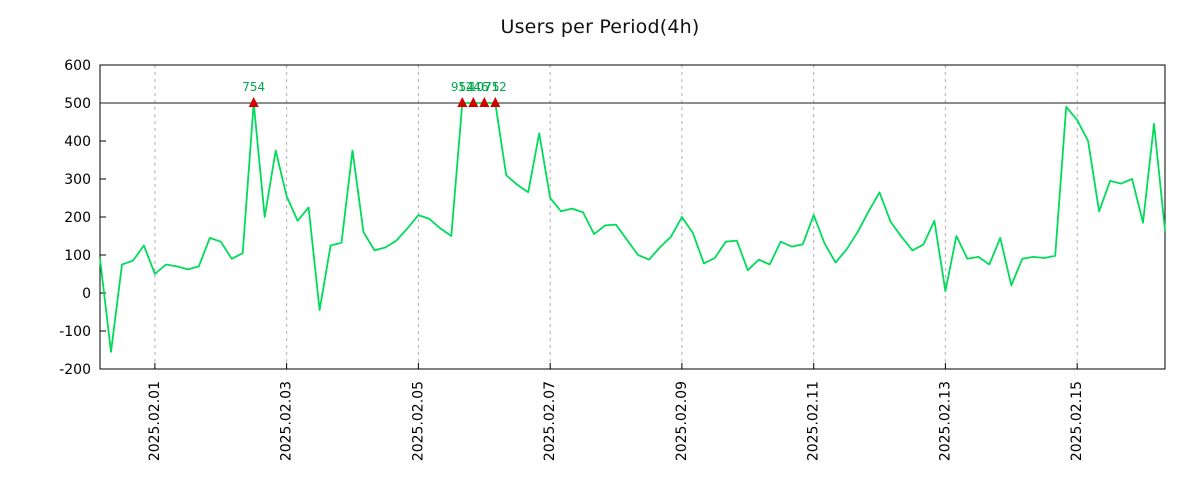 This screenshot has width=1200, height=500. Describe the element at coordinates (77, 256) in the screenshot. I see `y-tick-label: 100` at that location.